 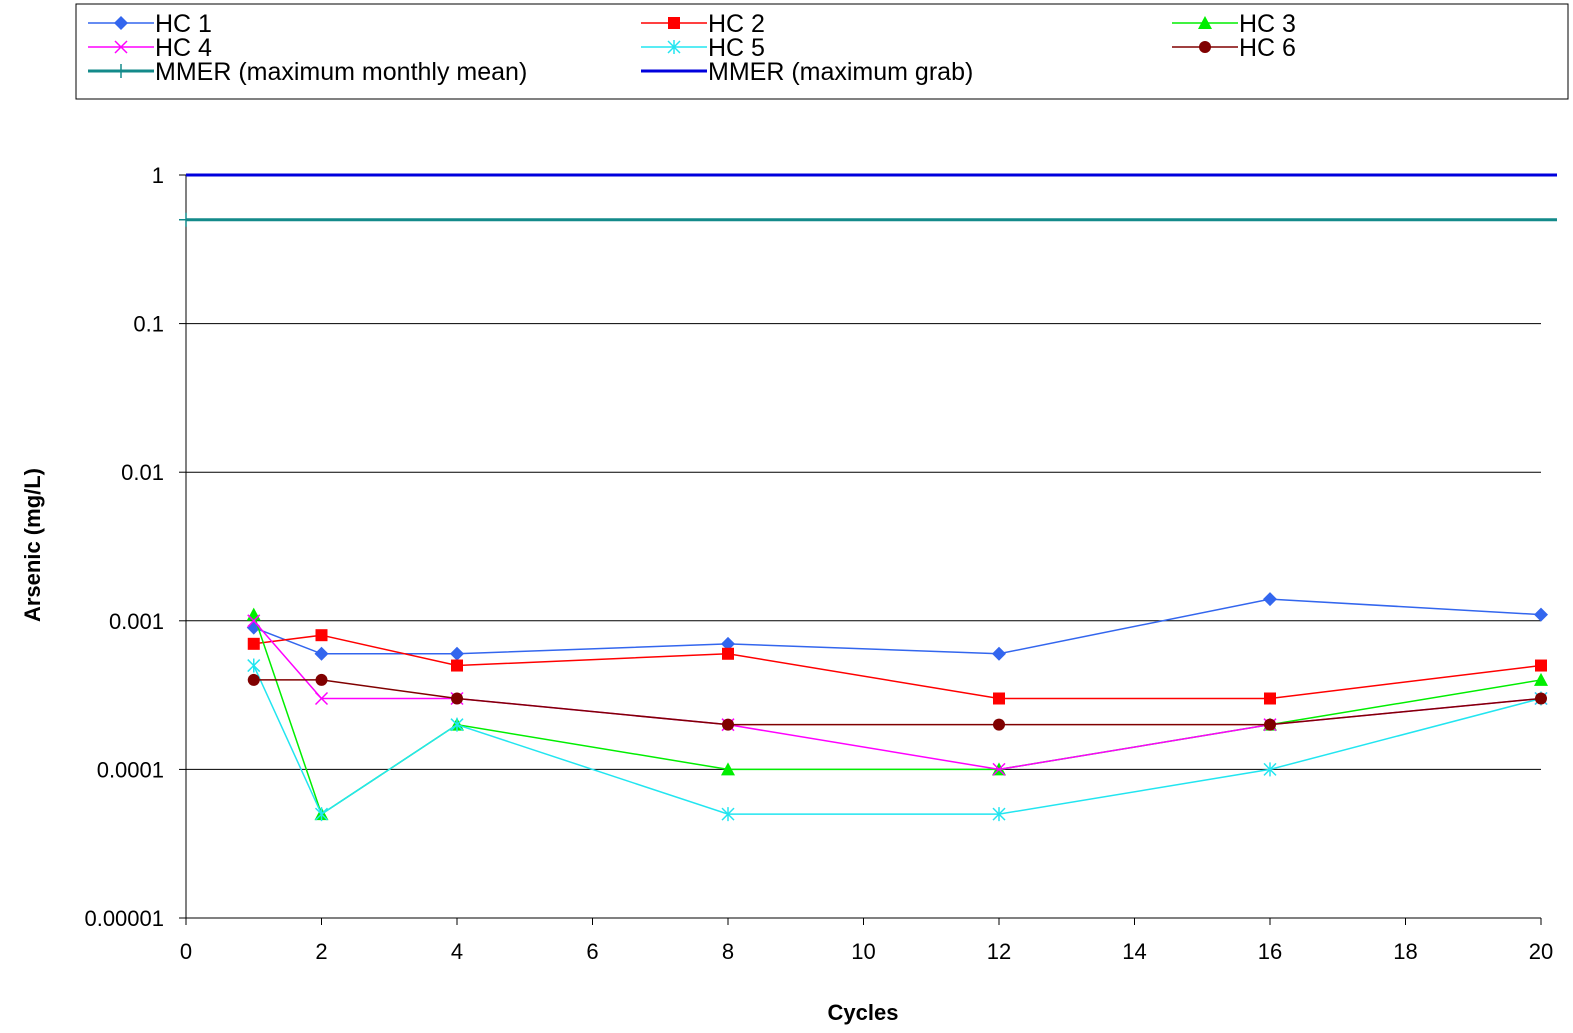 I want to click on y-tick-label: 0.1, so click(x=148, y=324).